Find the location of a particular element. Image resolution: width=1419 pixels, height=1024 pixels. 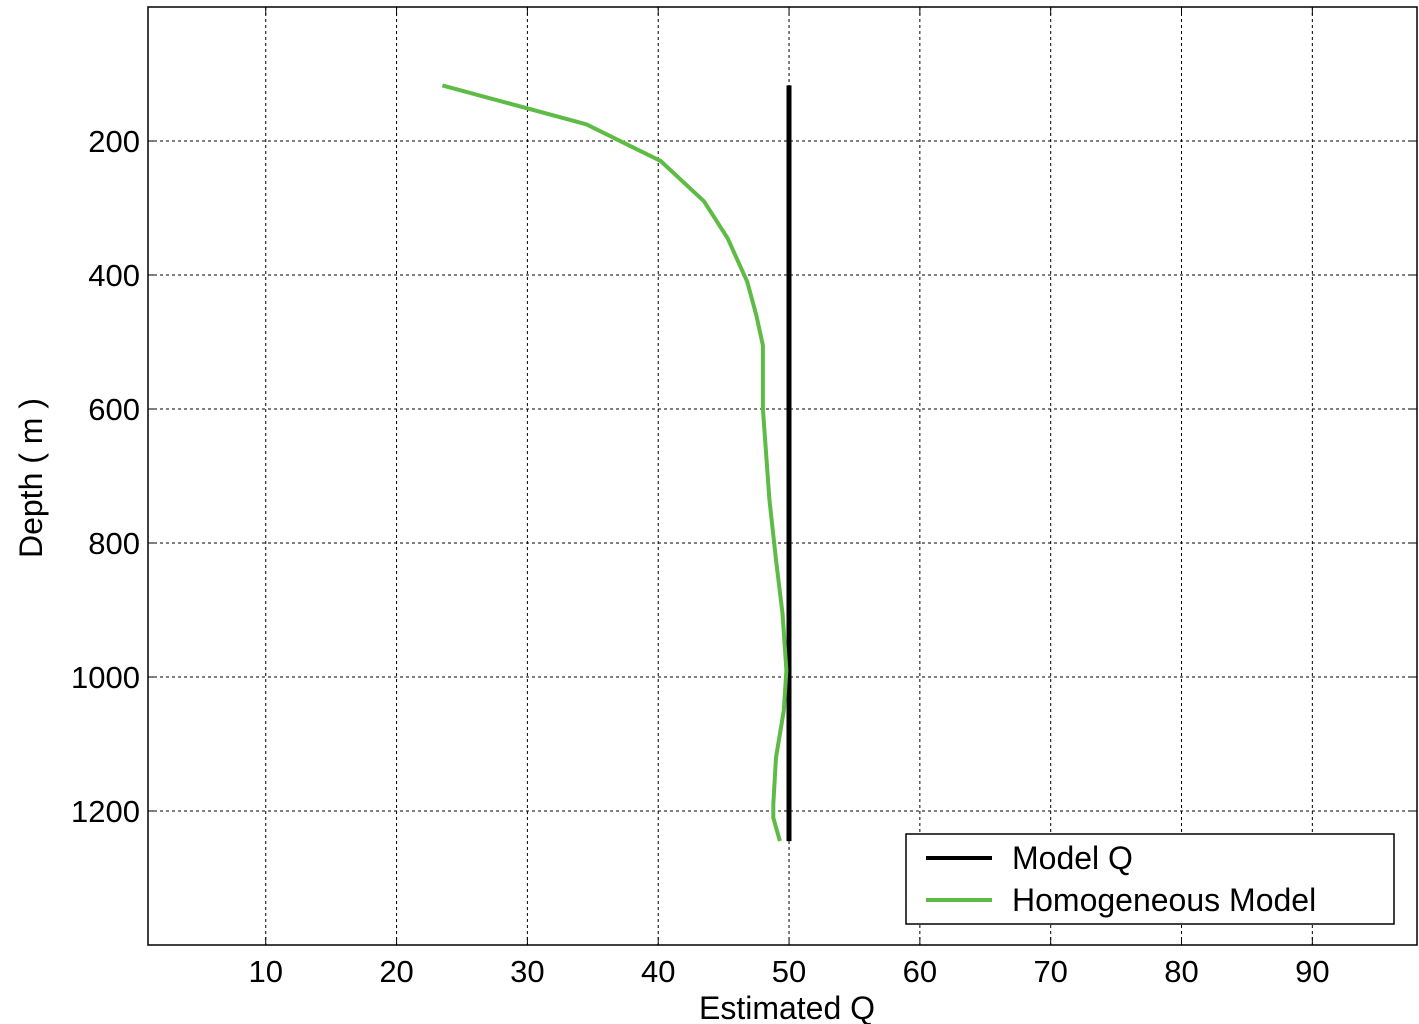

legend-box is located at coordinates (1150, 879).